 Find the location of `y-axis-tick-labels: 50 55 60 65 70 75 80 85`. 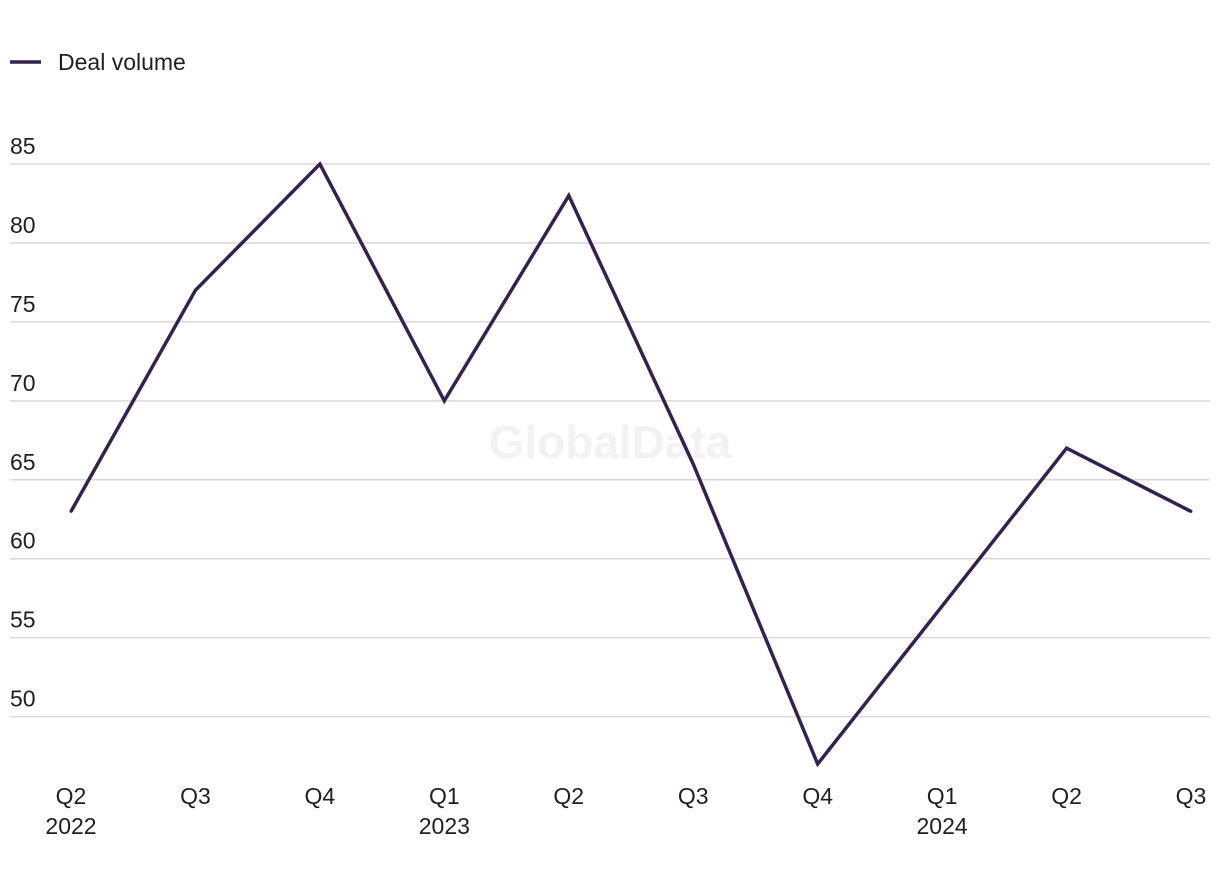

y-axis-tick-labels: 50 55 60 65 70 75 80 85 is located at coordinates (23, 422).